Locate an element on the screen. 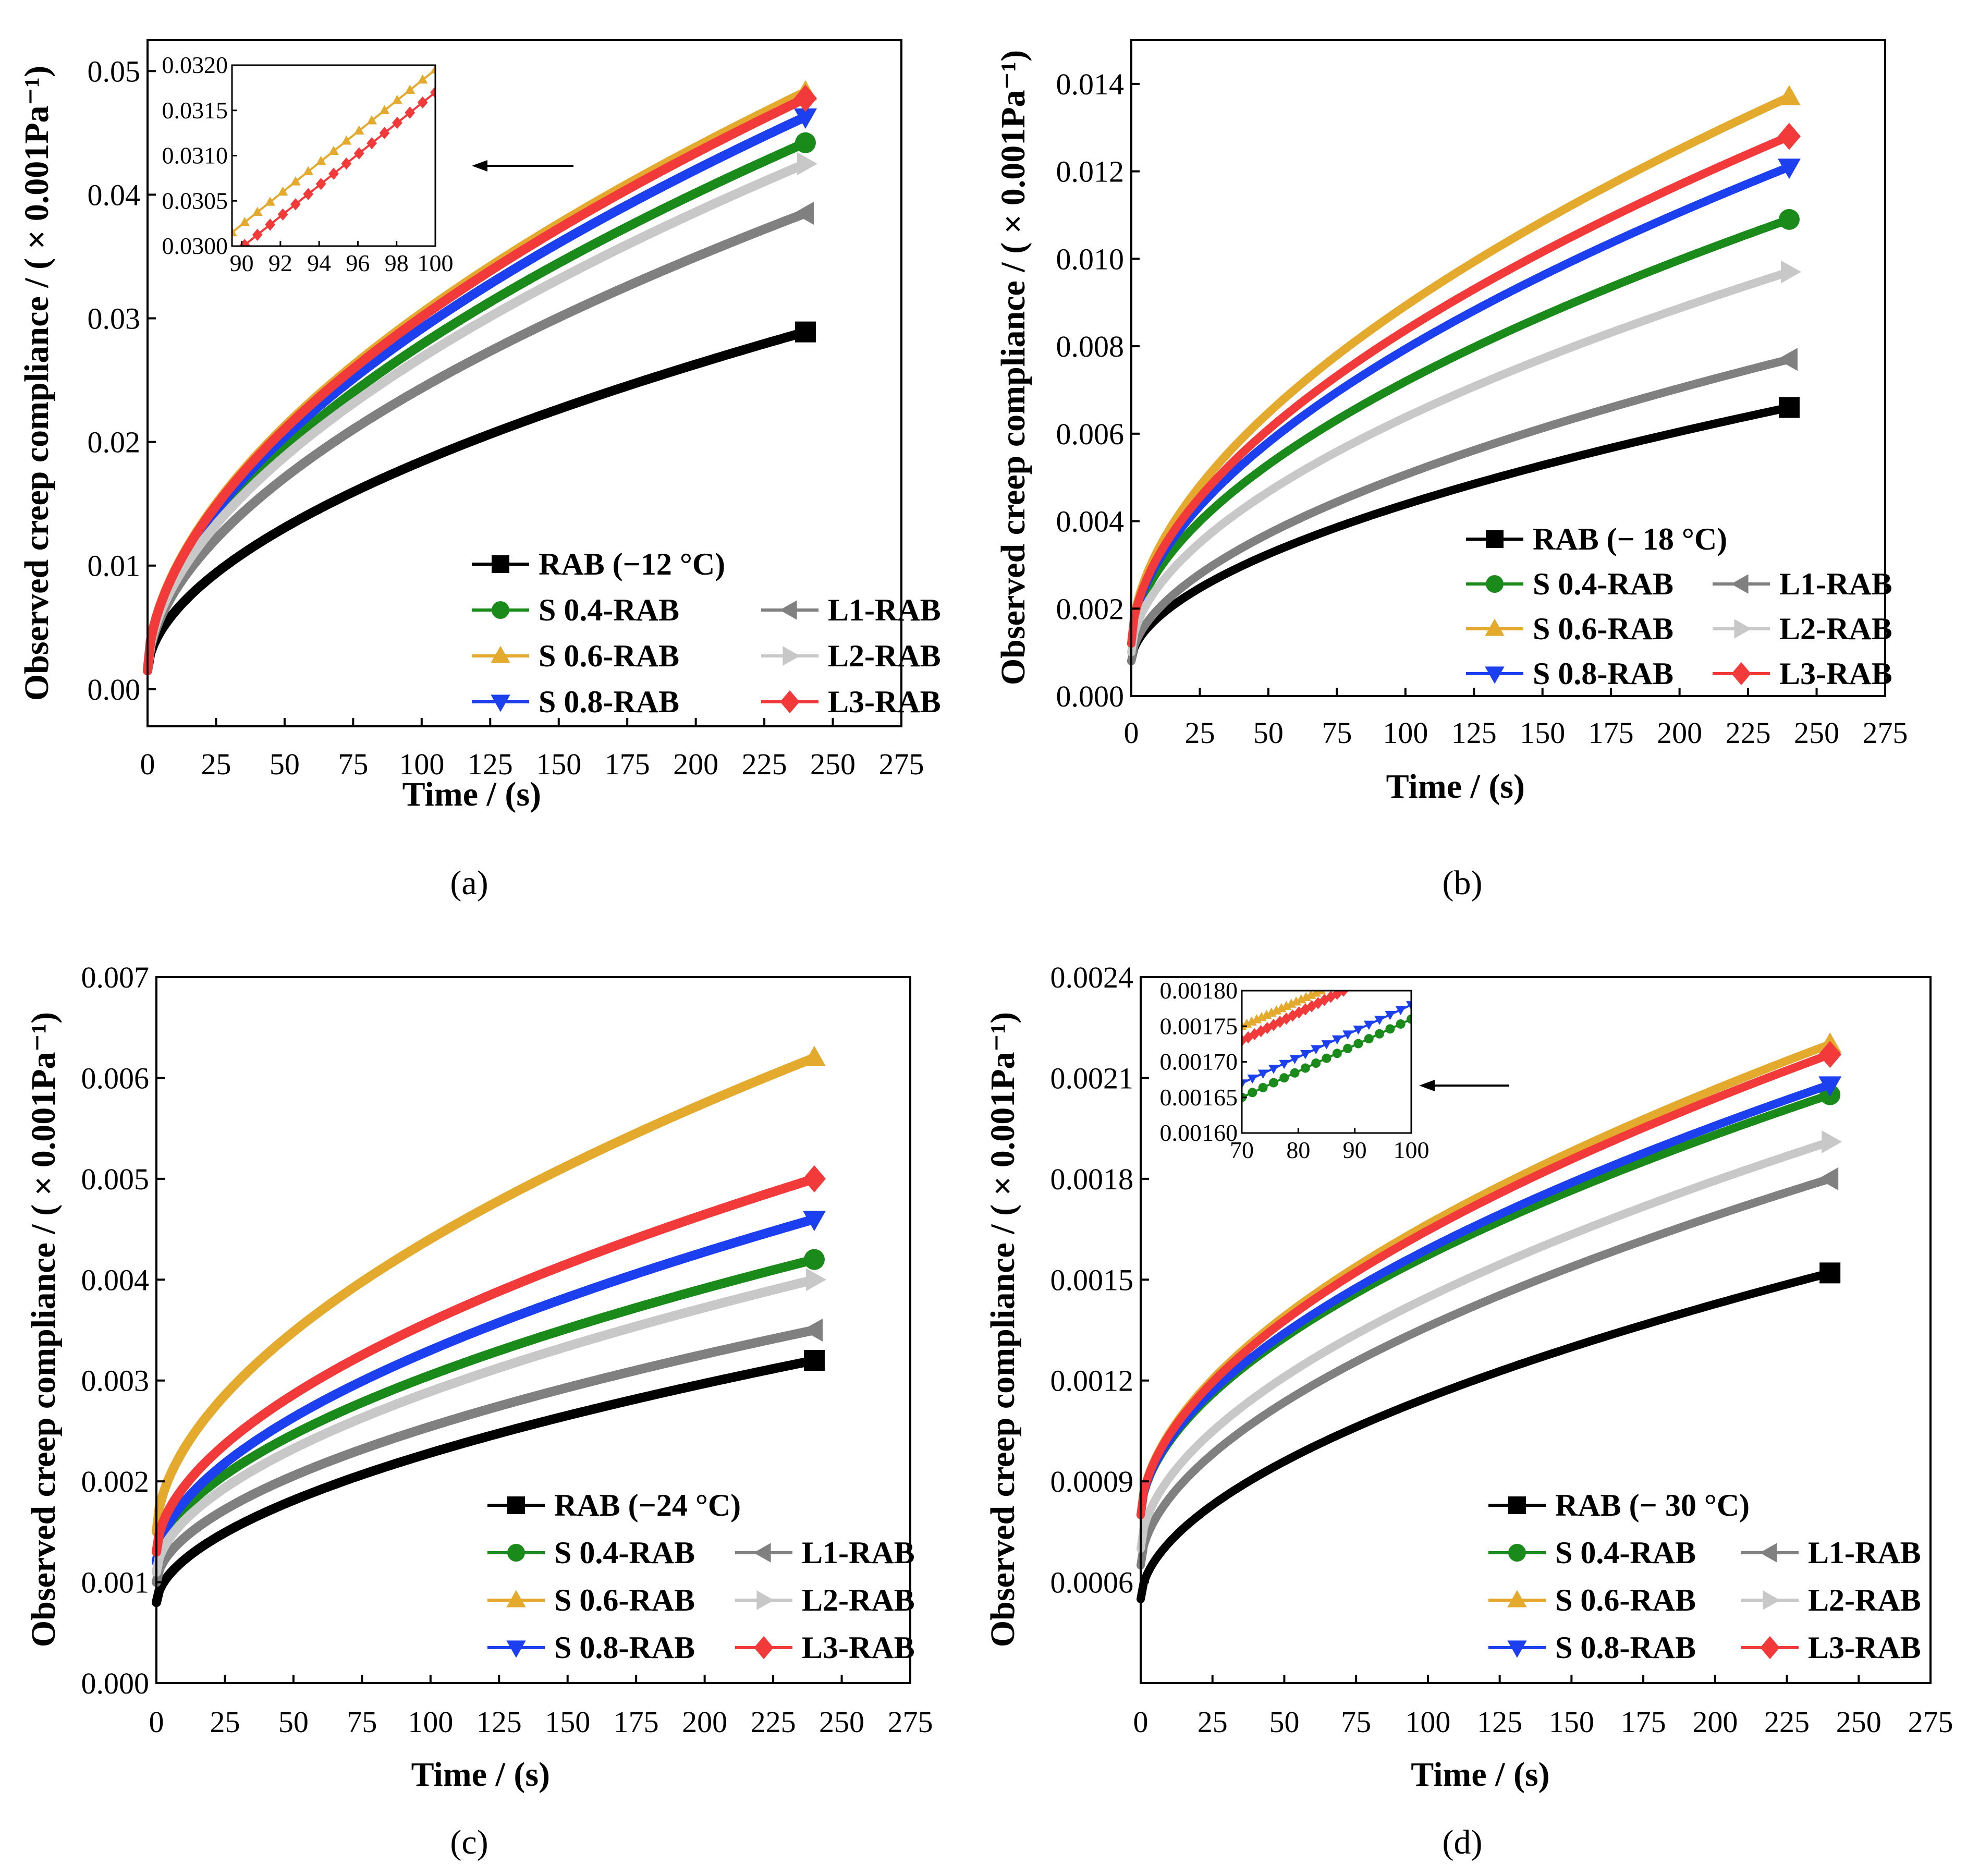 This screenshot has height=1876, width=1967. legend-label-rab: RAB (− 30 °C) is located at coordinates (1652, 1505).